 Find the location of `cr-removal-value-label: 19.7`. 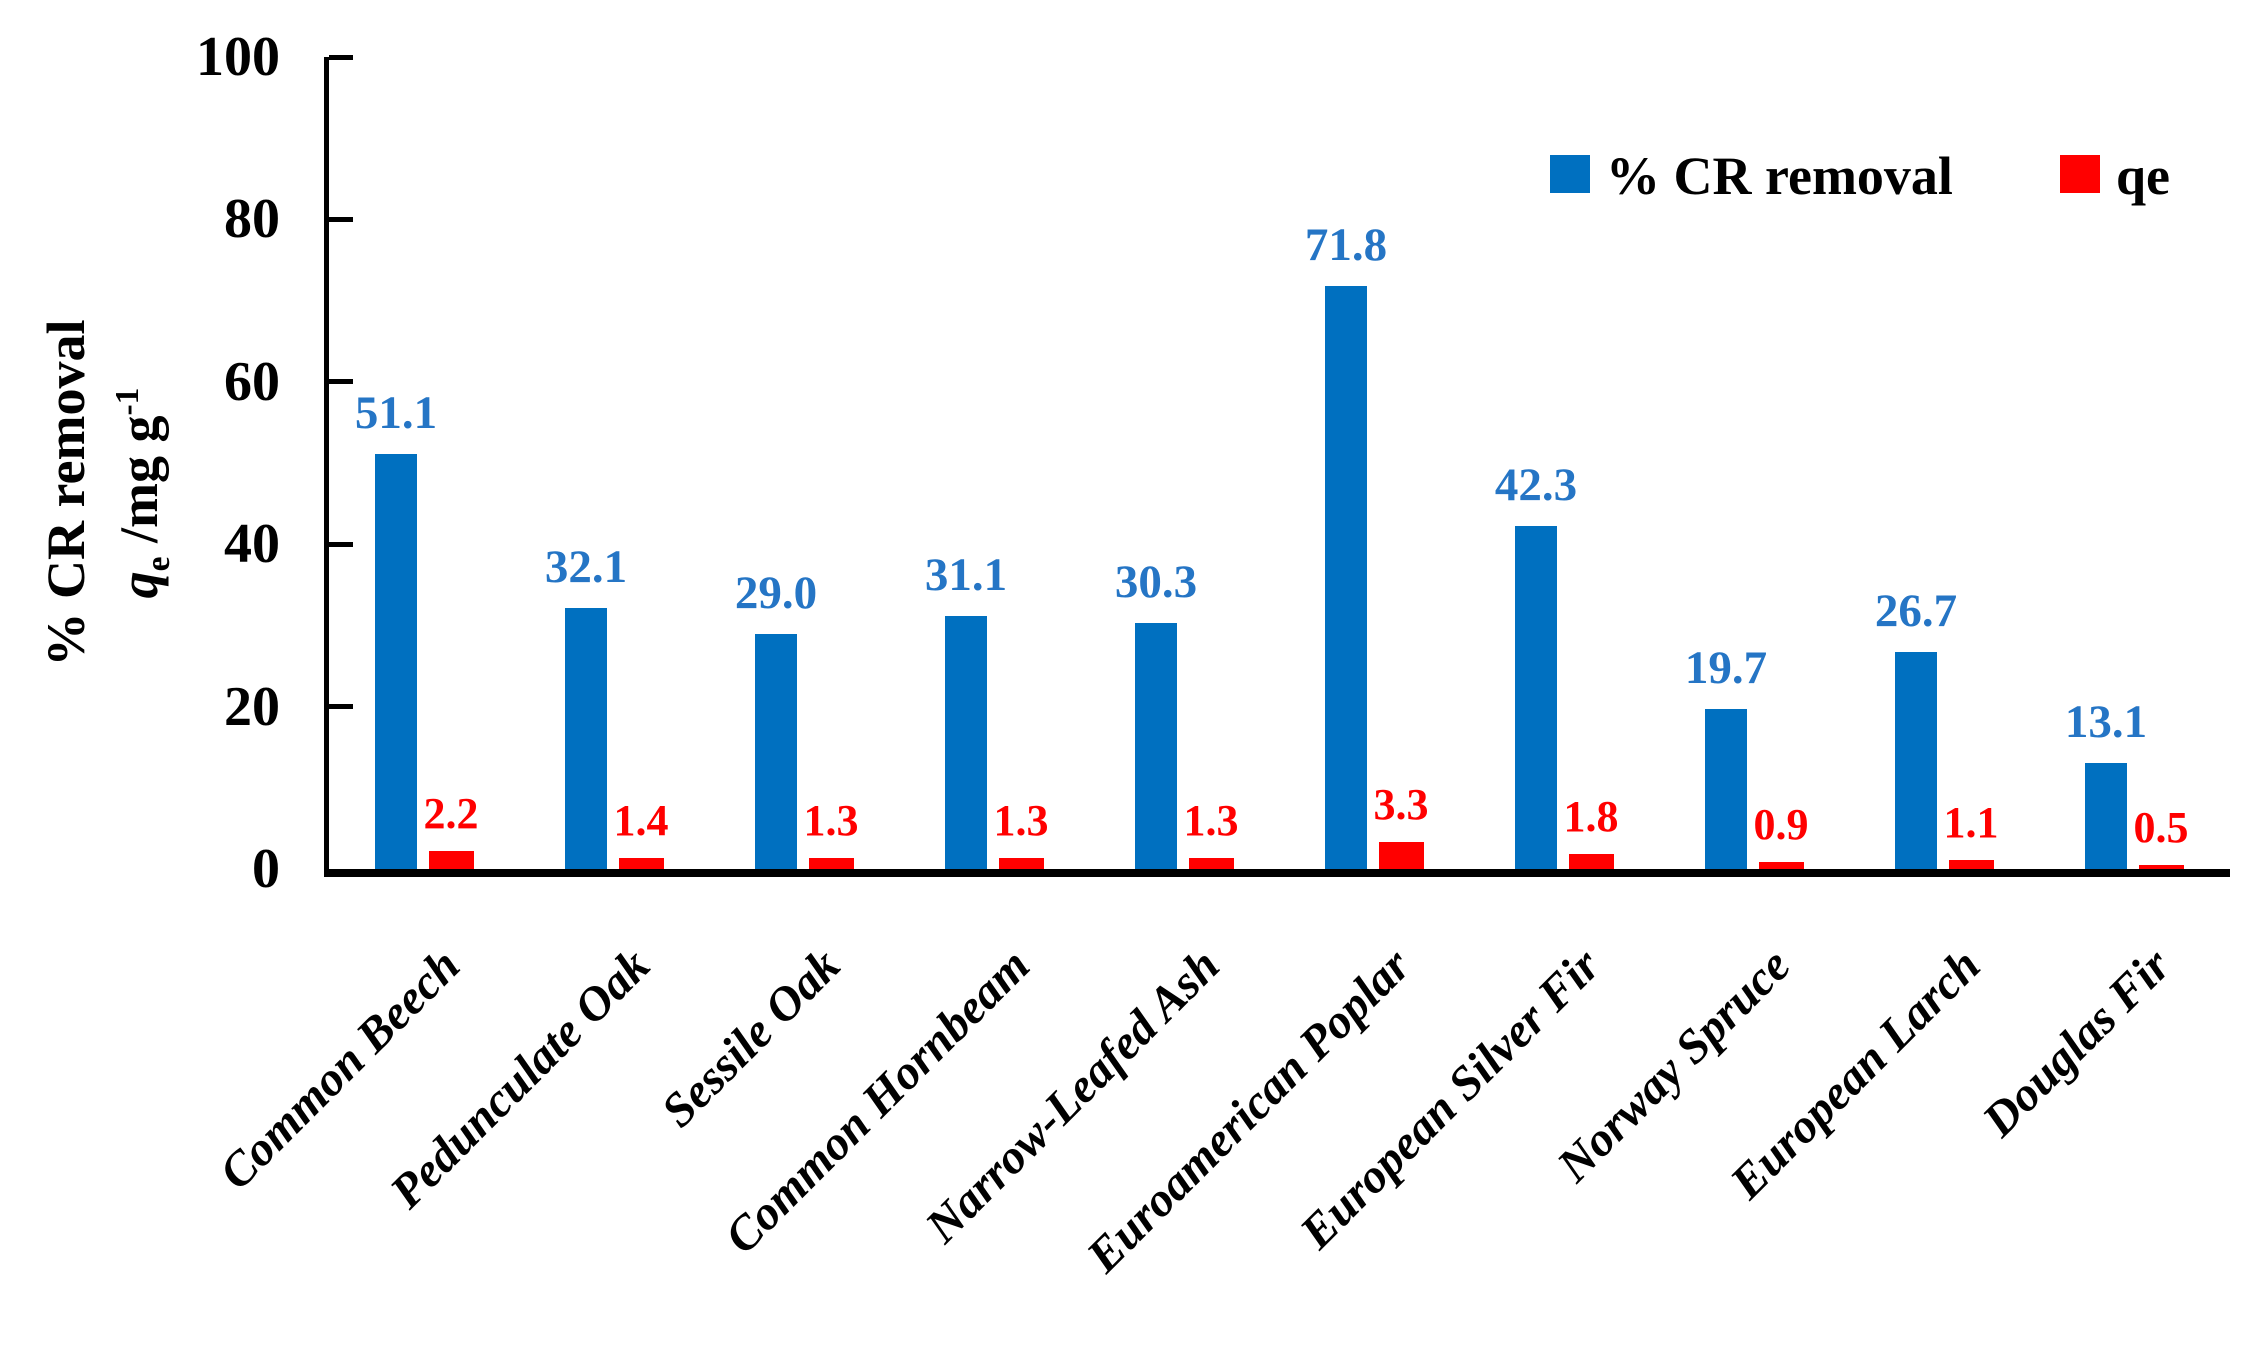

cr-removal-value-label: 19.7 is located at coordinates (1726, 668).